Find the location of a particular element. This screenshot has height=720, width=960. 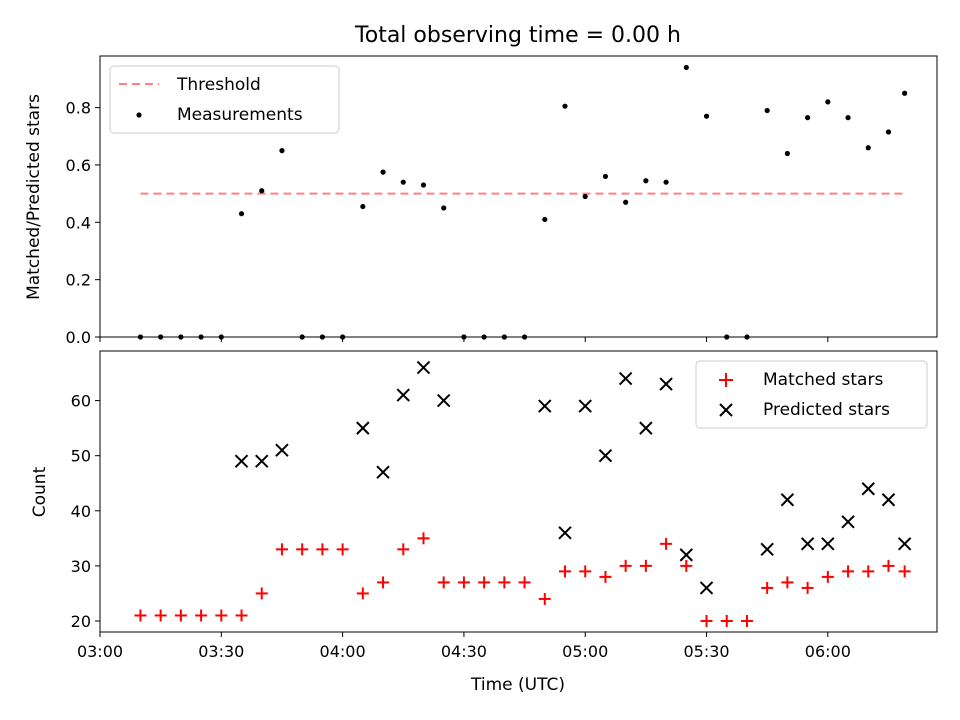

legend-predicted-label: Predicted stars is located at coordinates (826, 410).